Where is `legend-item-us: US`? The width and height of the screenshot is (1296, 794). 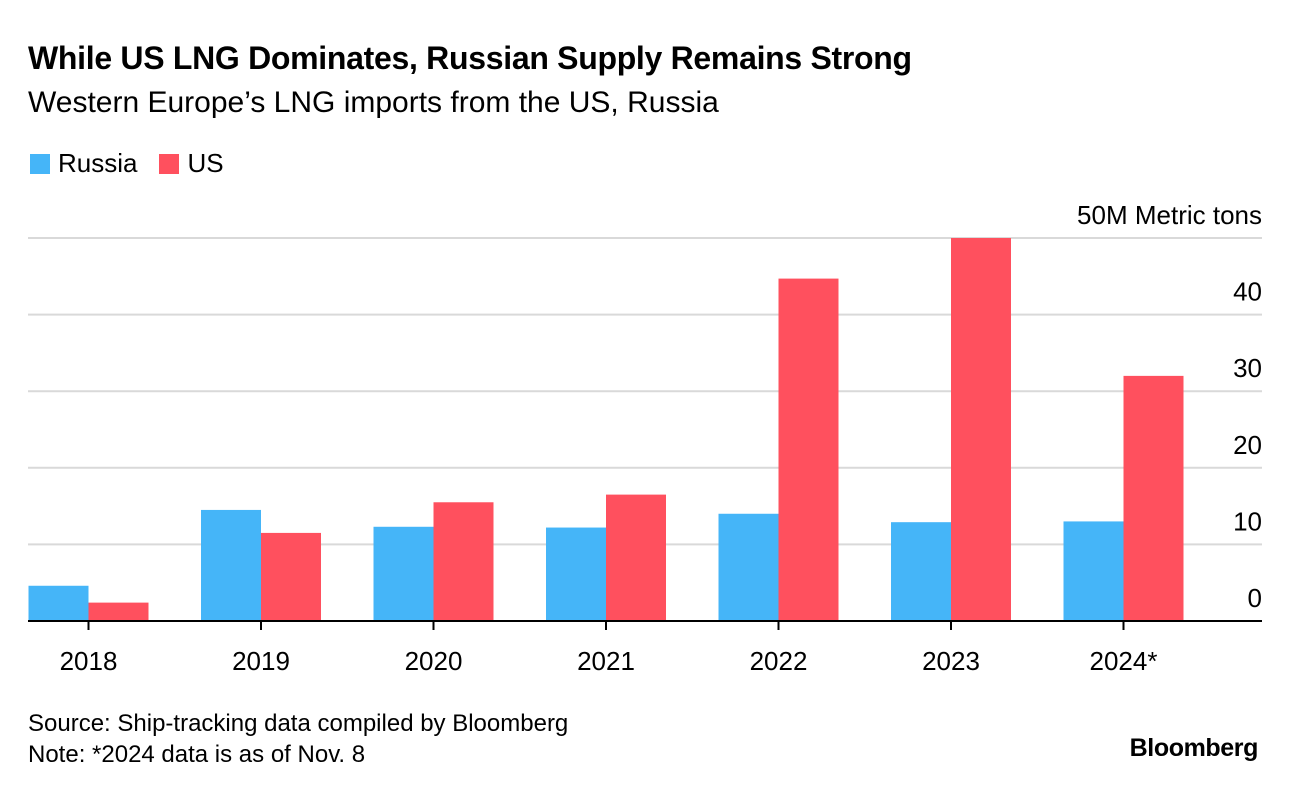 legend-item-us: US is located at coordinates (191, 163).